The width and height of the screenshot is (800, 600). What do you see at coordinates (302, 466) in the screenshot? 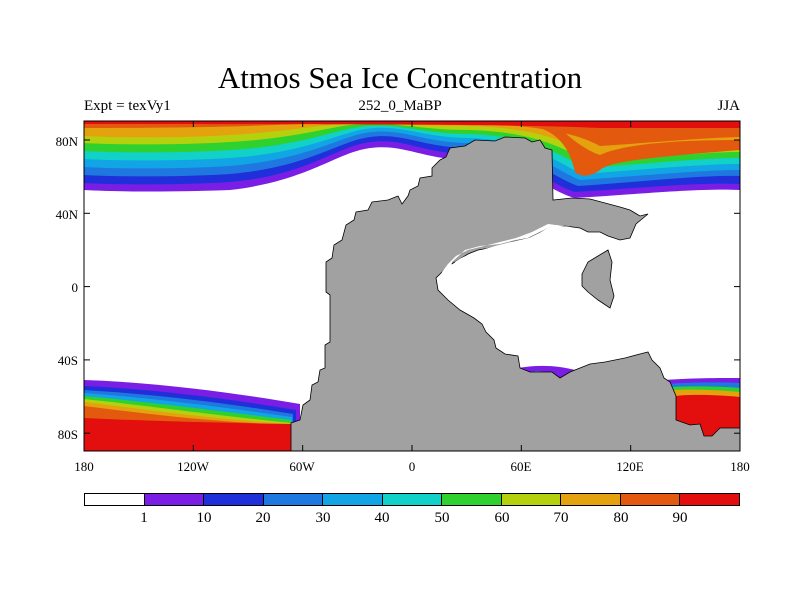
I see `lon-label-60w: 60W` at bounding box center [302, 466].